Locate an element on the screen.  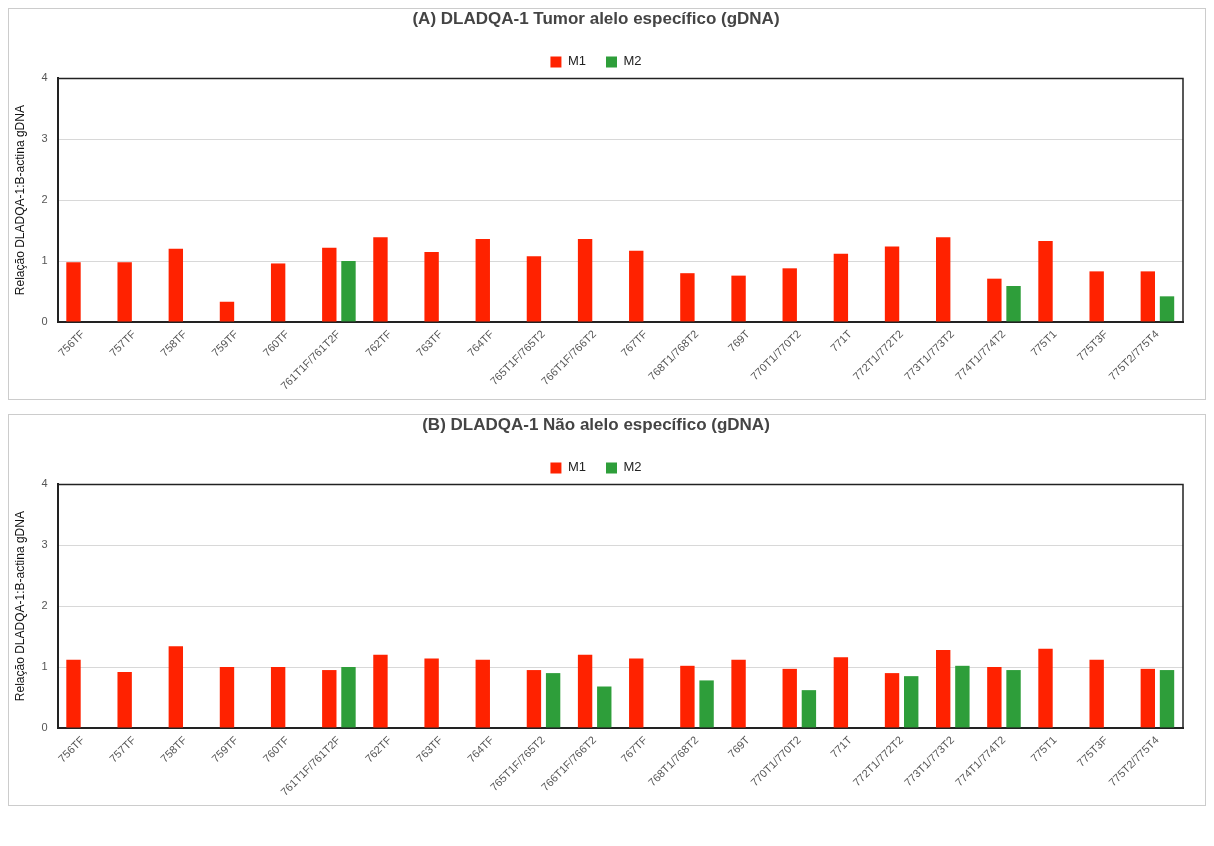
chart-title: (A) DLADQA-1 Tumor alelo específico (gDNA) is located at coordinates (596, 18).